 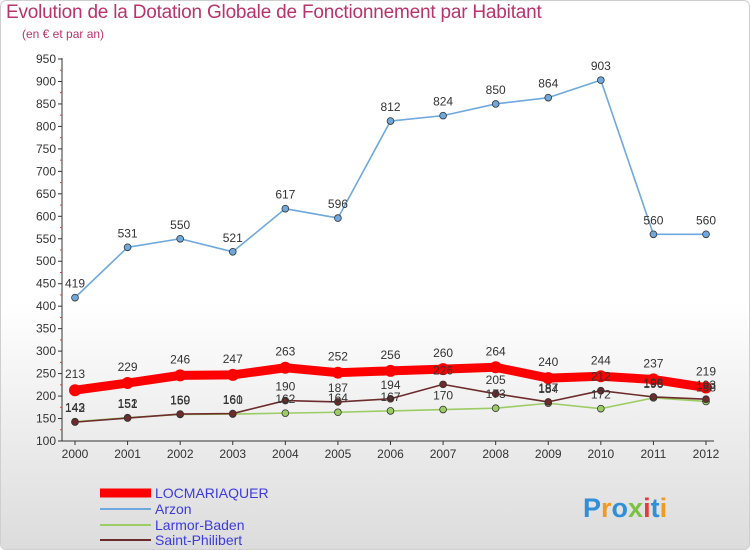 What do you see at coordinates (496, 351) in the screenshot?
I see `data-label: 264` at bounding box center [496, 351].